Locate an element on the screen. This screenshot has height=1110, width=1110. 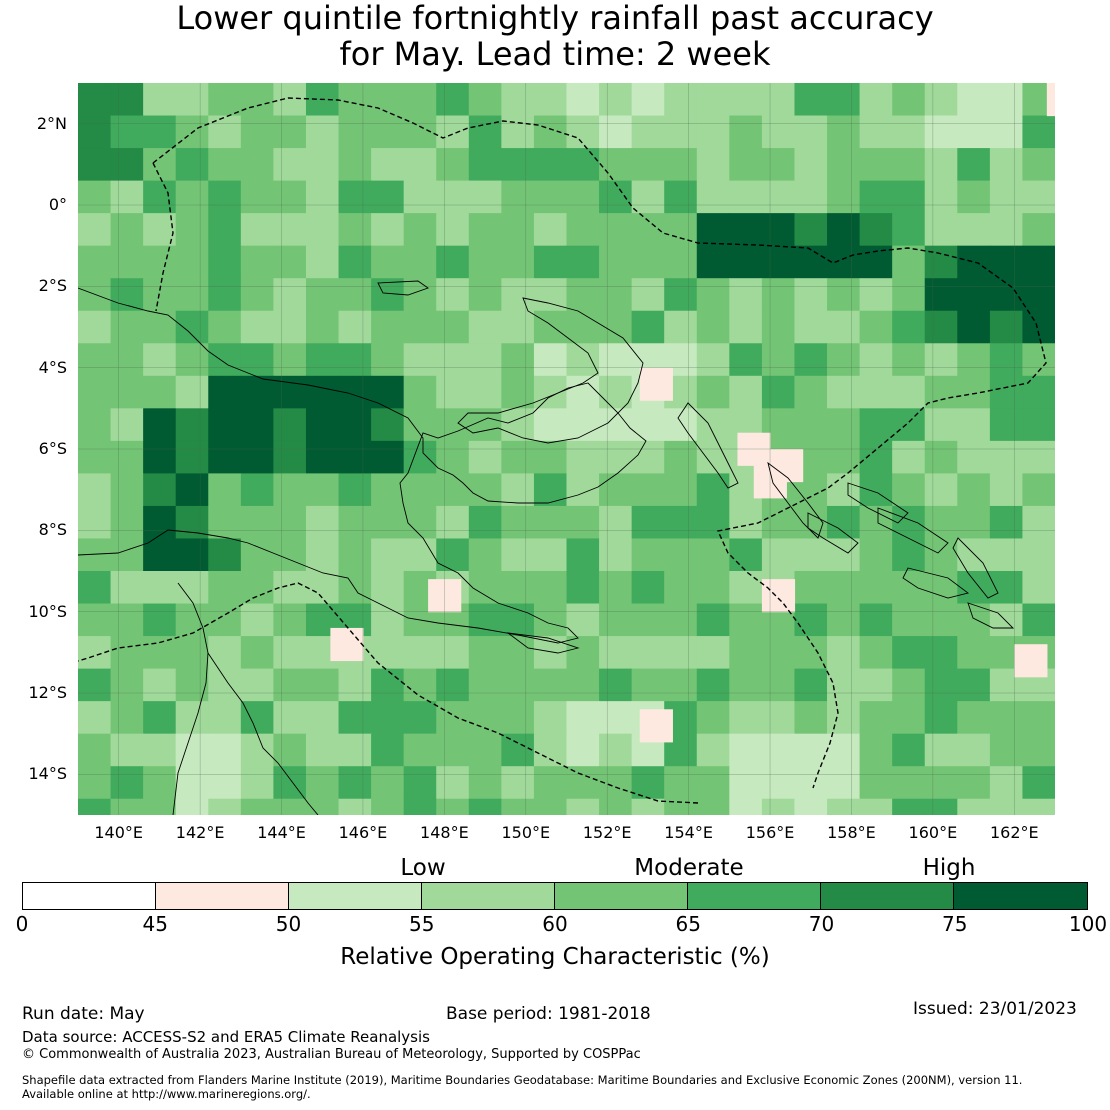
colorbar-category-high: High is located at coordinates (949, 868).